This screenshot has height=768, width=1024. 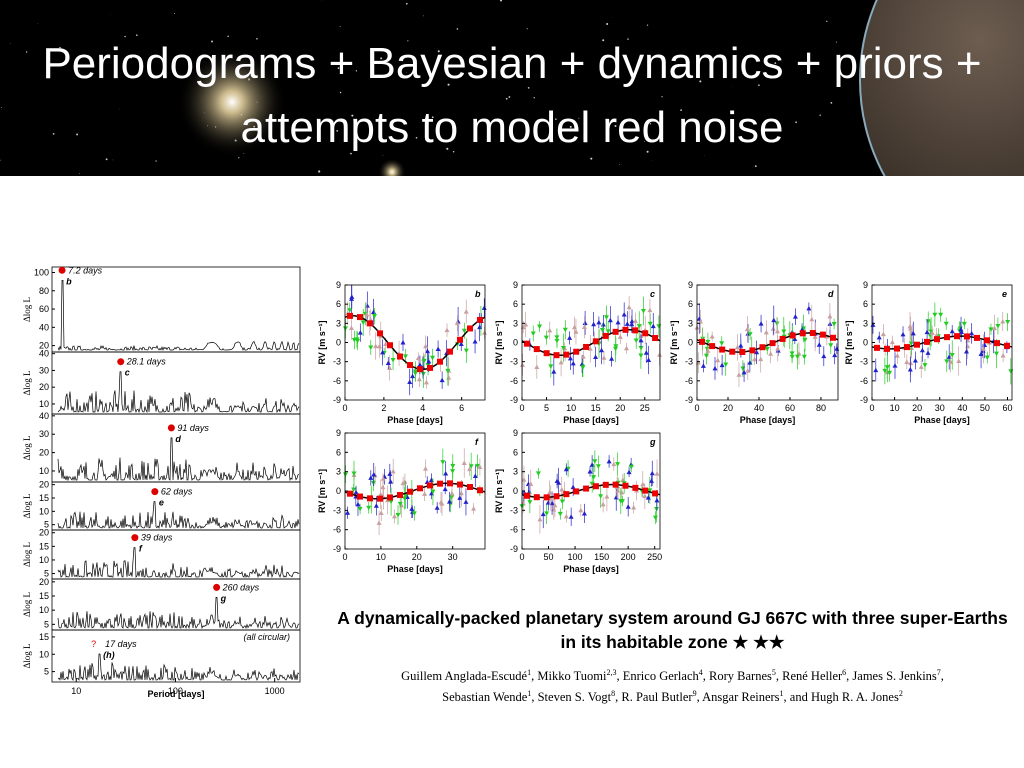 What do you see at coordinates (44, 596) in the screenshot?
I see `y-tick-label: 15` at bounding box center [44, 596].